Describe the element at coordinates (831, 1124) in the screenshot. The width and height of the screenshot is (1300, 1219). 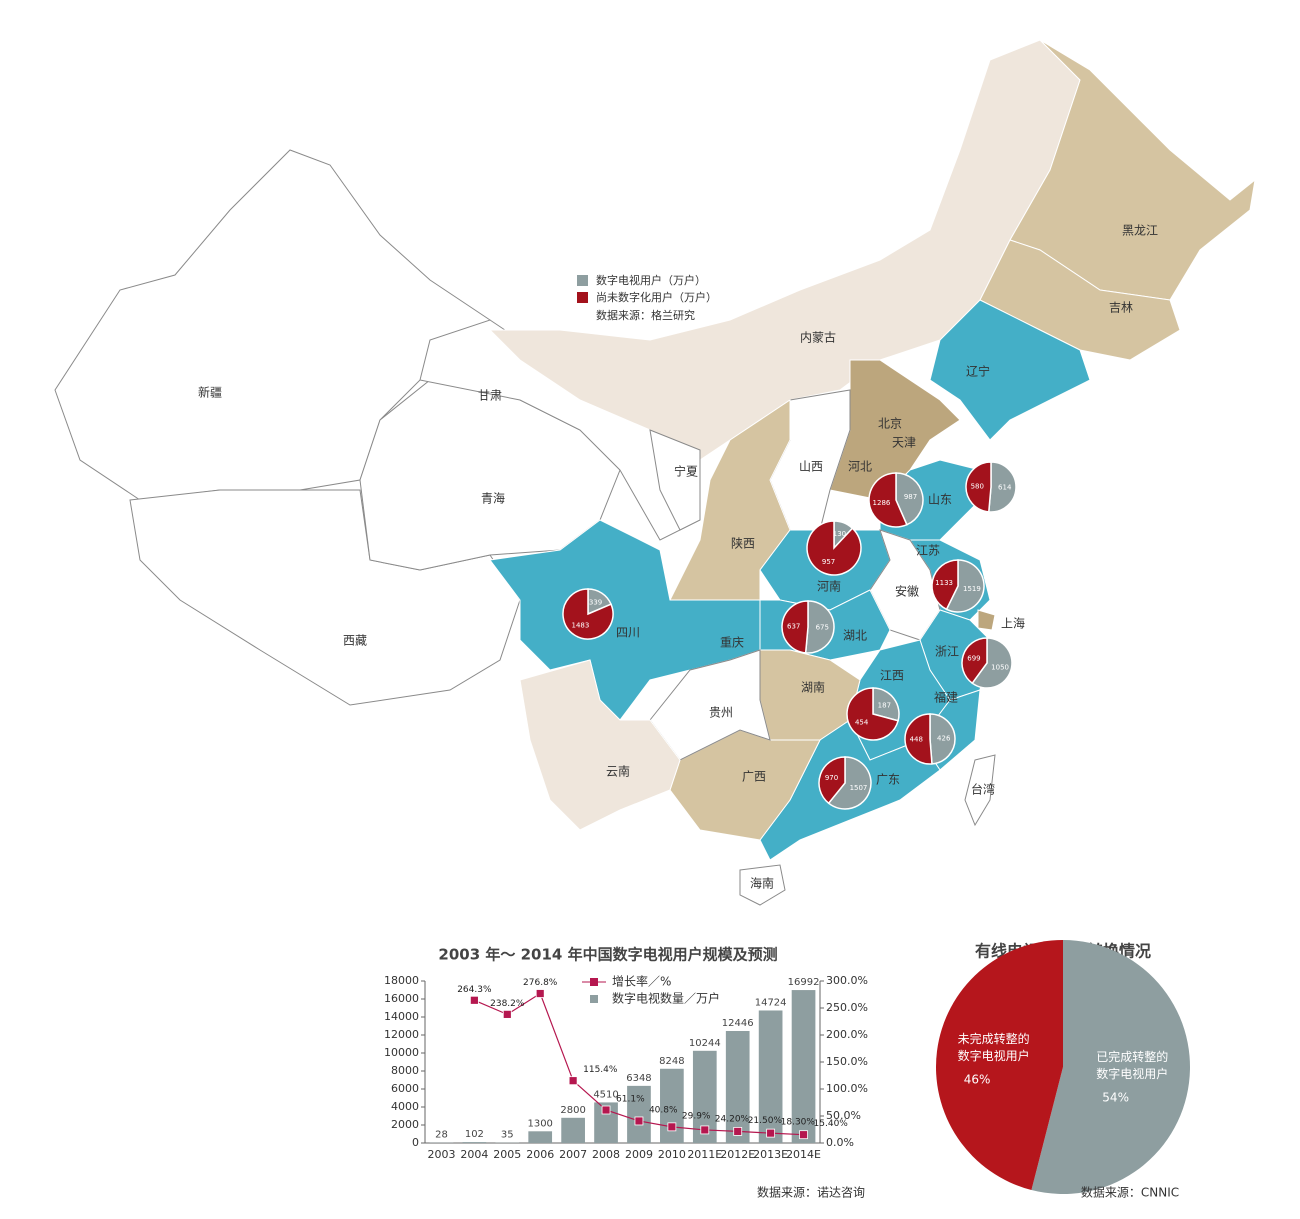
I see `growth-value-label: 15.40%` at that location.